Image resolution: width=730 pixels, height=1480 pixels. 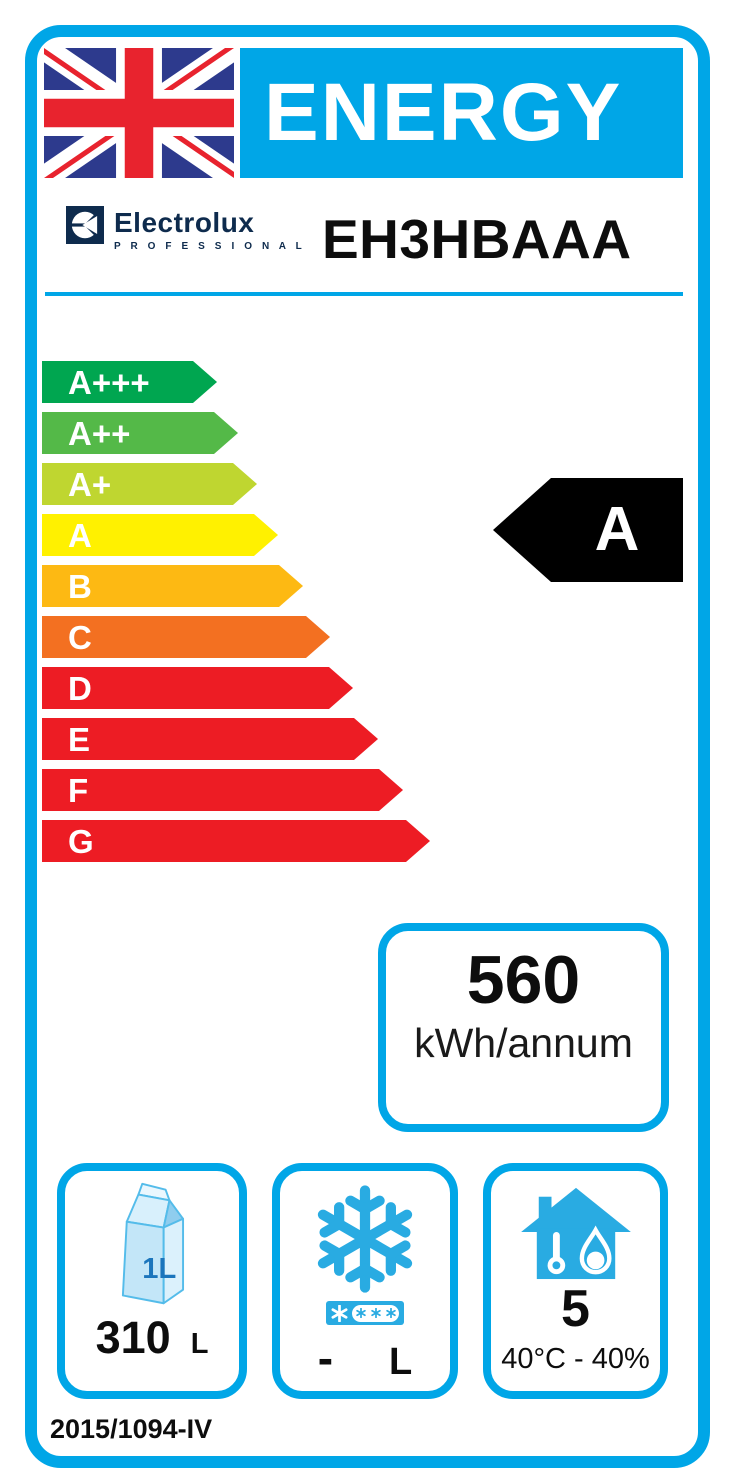 What do you see at coordinates (556, 1253) in the screenshot?
I see `thermometer-icon` at bounding box center [556, 1253].